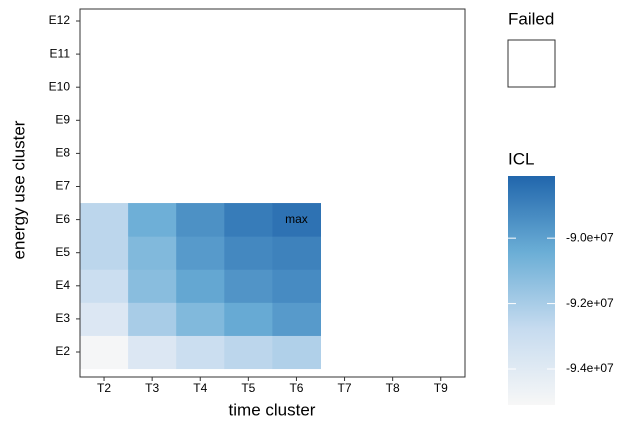 The image size is (633, 421). Describe the element at coordinates (62, 186) in the screenshot. I see `y-tick-label: E7` at that location.